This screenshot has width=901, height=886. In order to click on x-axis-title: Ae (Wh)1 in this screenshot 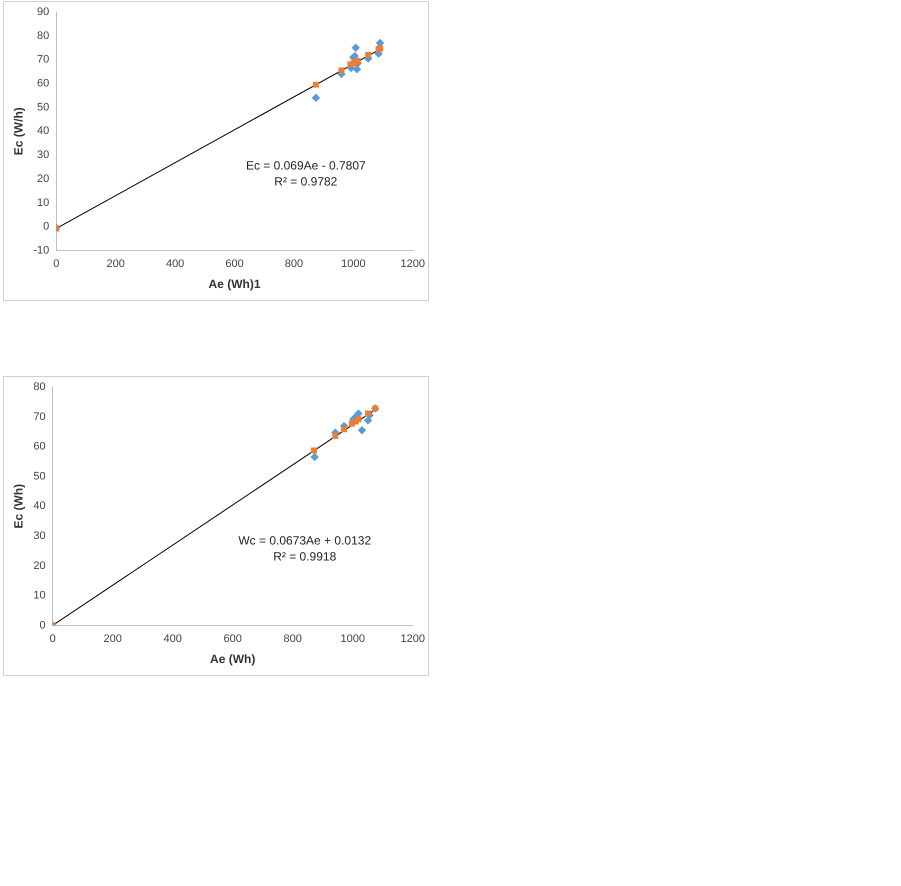, I will do `click(234, 284)`.